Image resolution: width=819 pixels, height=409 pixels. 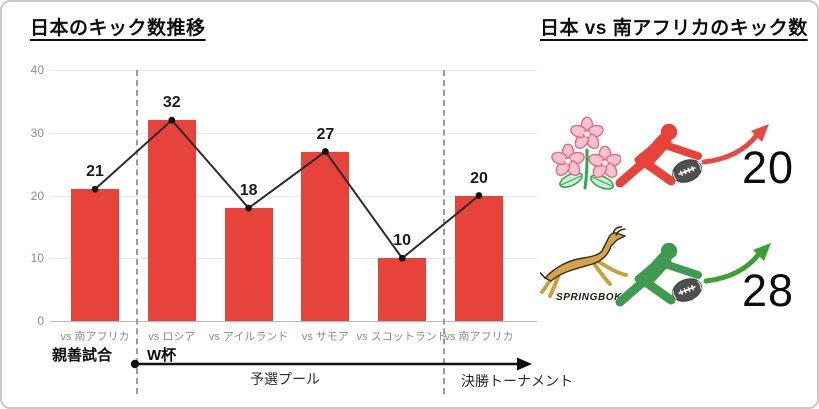 What do you see at coordinates (325, 134) in the screenshot?
I see `bar-value-label: 27` at bounding box center [325, 134].